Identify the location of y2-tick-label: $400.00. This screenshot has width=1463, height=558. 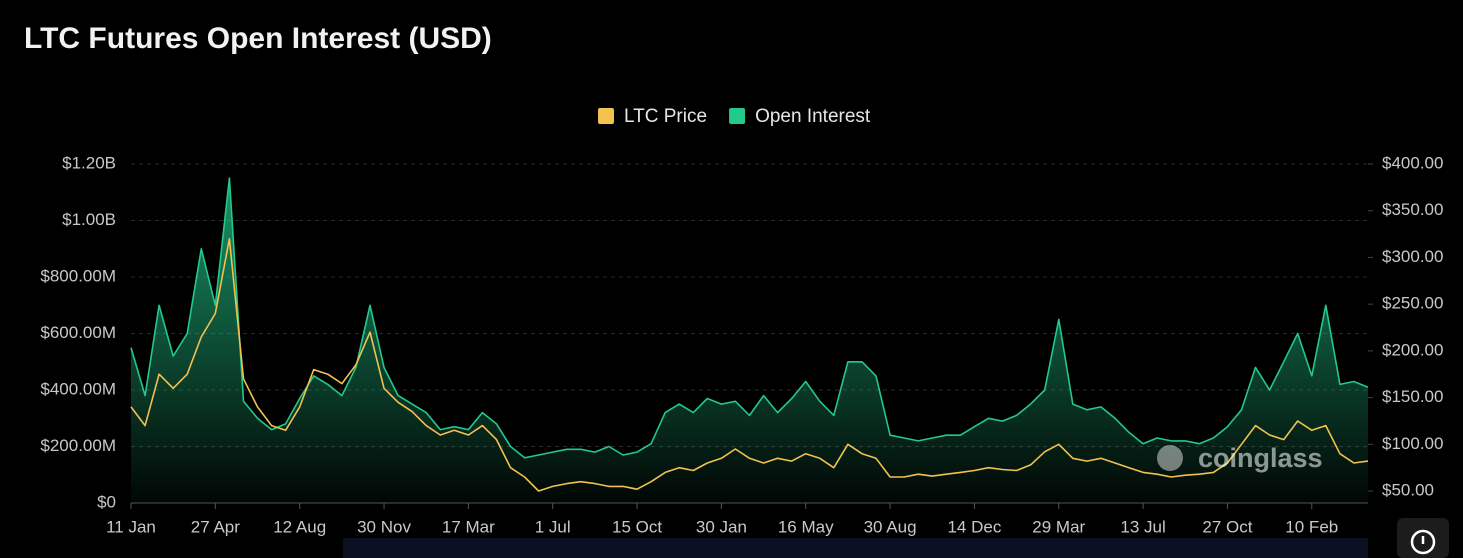
(1412, 162).